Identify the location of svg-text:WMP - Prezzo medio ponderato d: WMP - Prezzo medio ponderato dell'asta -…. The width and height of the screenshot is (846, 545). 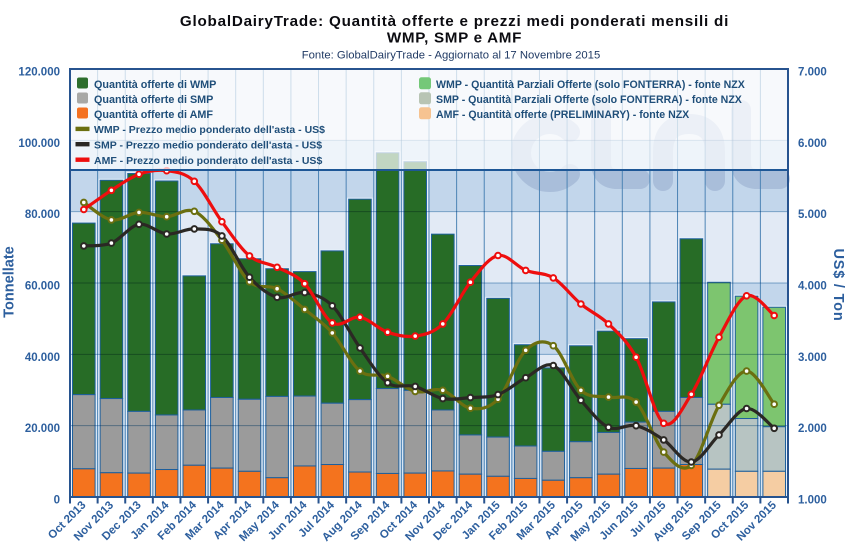
(209, 130).